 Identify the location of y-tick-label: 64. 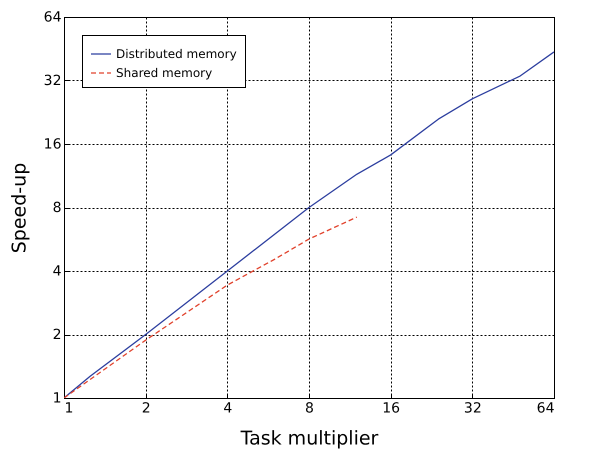
(53, 18).